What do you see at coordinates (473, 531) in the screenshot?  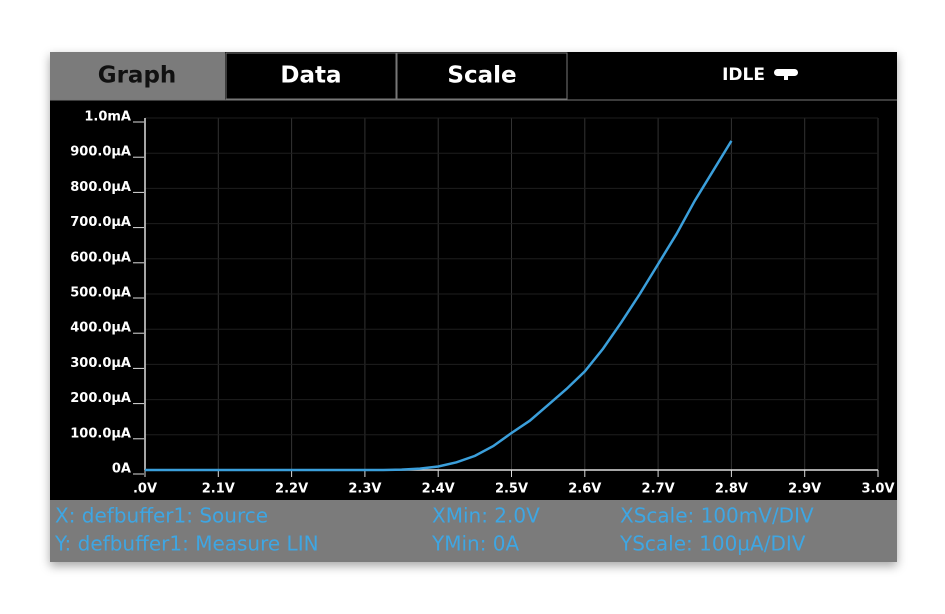 I see `footer` at bounding box center [473, 531].